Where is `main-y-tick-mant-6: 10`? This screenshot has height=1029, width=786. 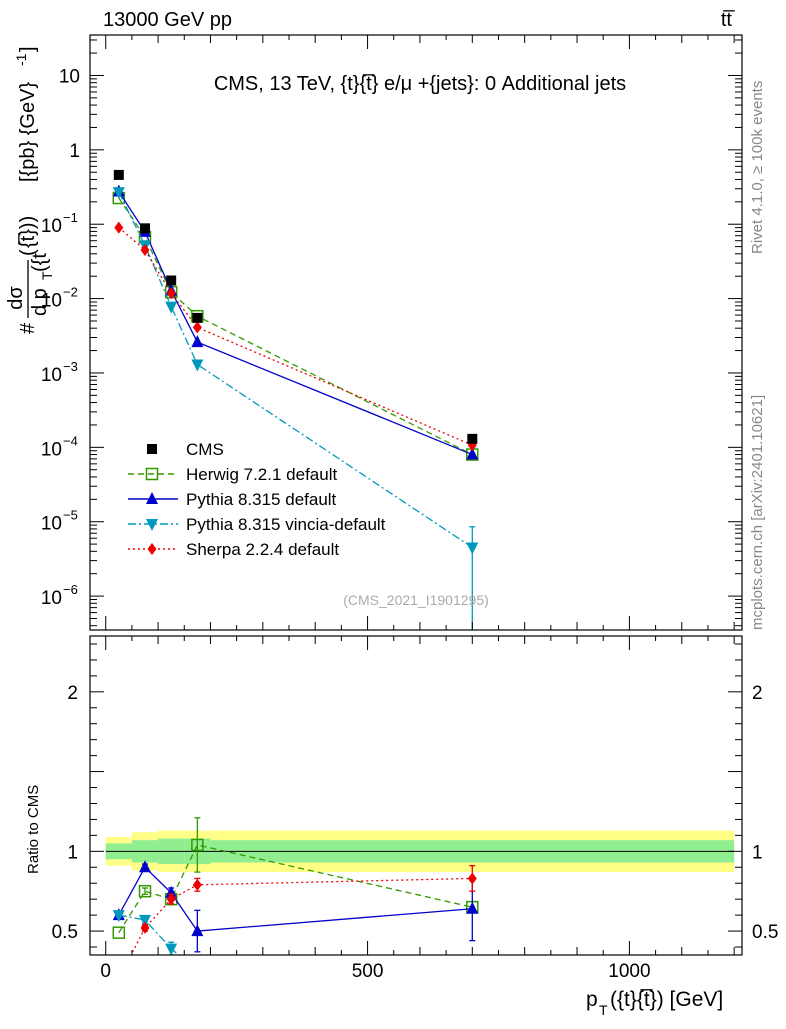 main-y-tick-mant-6: 10 is located at coordinates (51, 524).